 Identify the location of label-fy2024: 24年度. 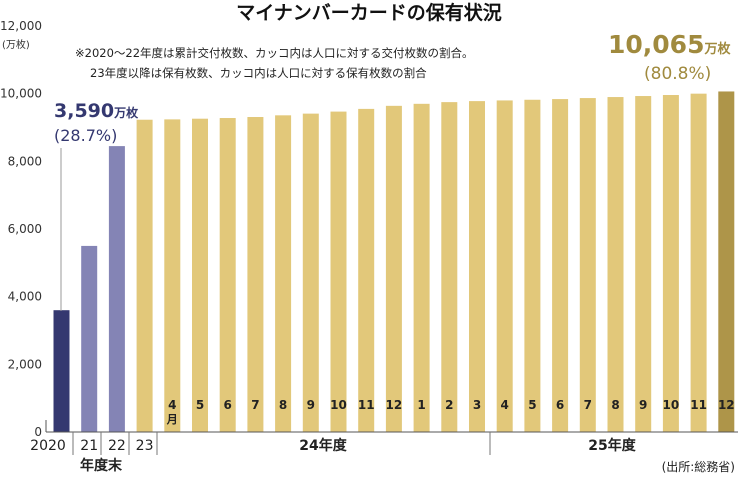
(323, 445).